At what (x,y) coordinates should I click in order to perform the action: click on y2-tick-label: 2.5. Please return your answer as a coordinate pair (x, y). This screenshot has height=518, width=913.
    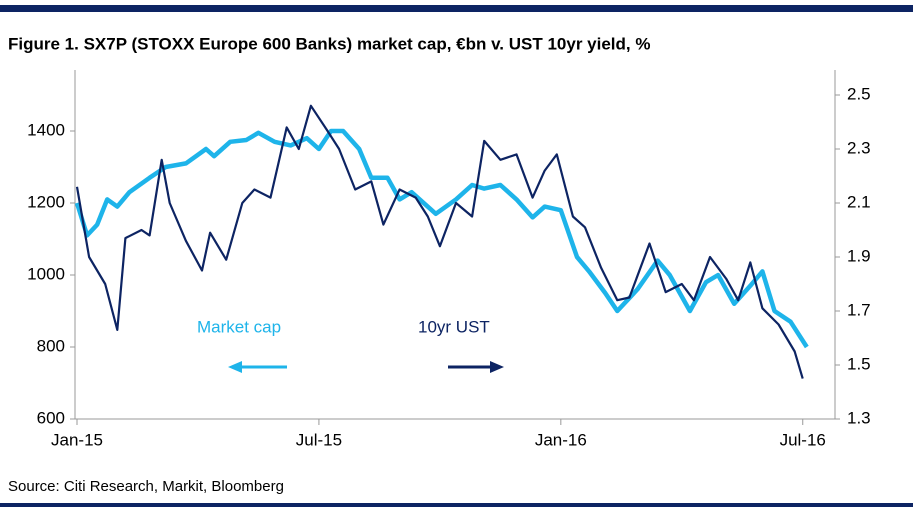
    Looking at the image, I should click on (859, 93).